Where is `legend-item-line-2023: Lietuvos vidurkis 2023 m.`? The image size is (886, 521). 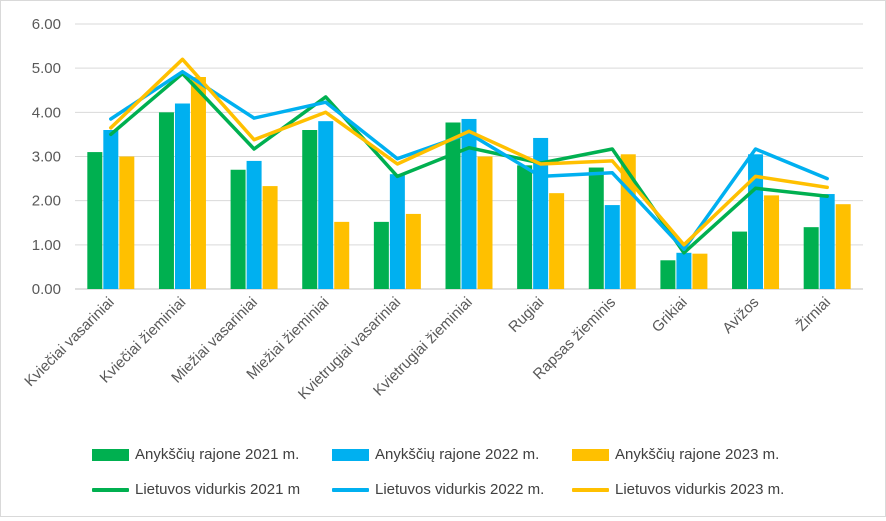 legend-item-line-2023: Lietuvos vidurkis 2023 m. is located at coordinates (678, 489).